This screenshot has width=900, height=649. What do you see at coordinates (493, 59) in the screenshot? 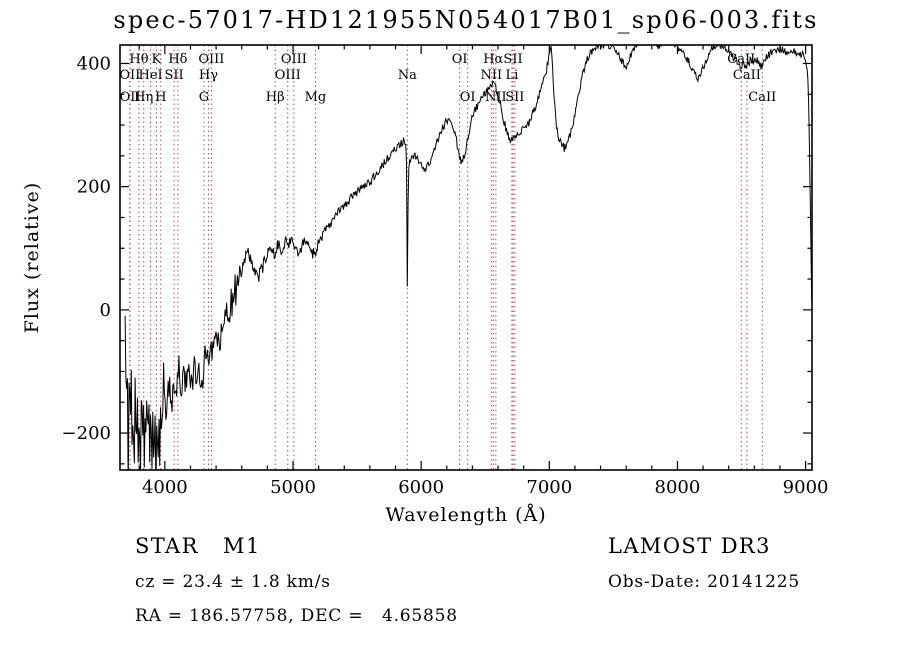
I see `spectral-line-label: Hα` at bounding box center [493, 59].